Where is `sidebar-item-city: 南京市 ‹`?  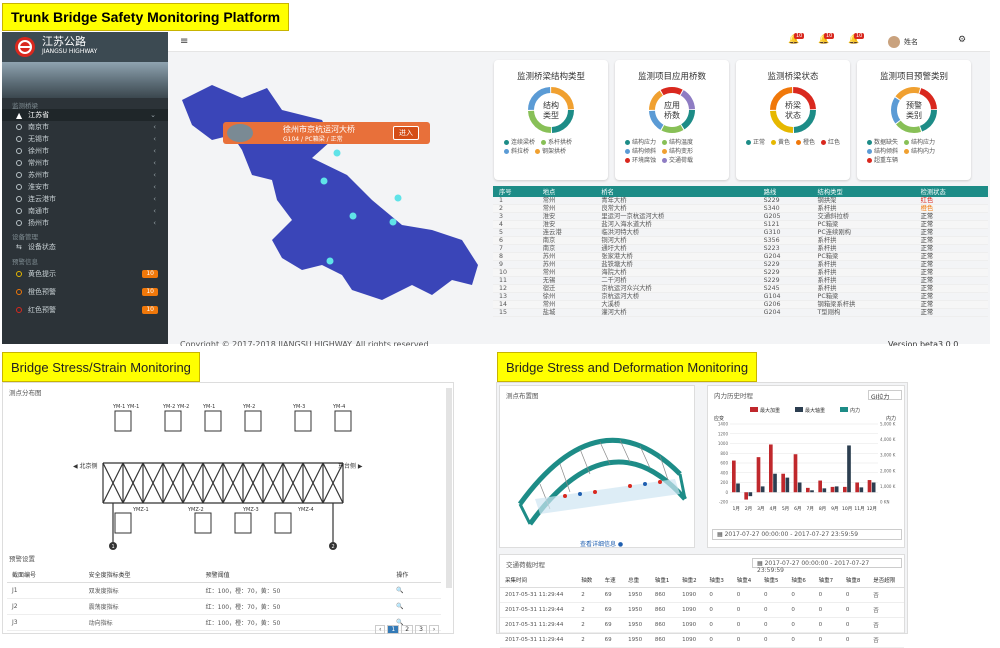 sidebar-item-city: 南京市 ‹ is located at coordinates (85, 127).